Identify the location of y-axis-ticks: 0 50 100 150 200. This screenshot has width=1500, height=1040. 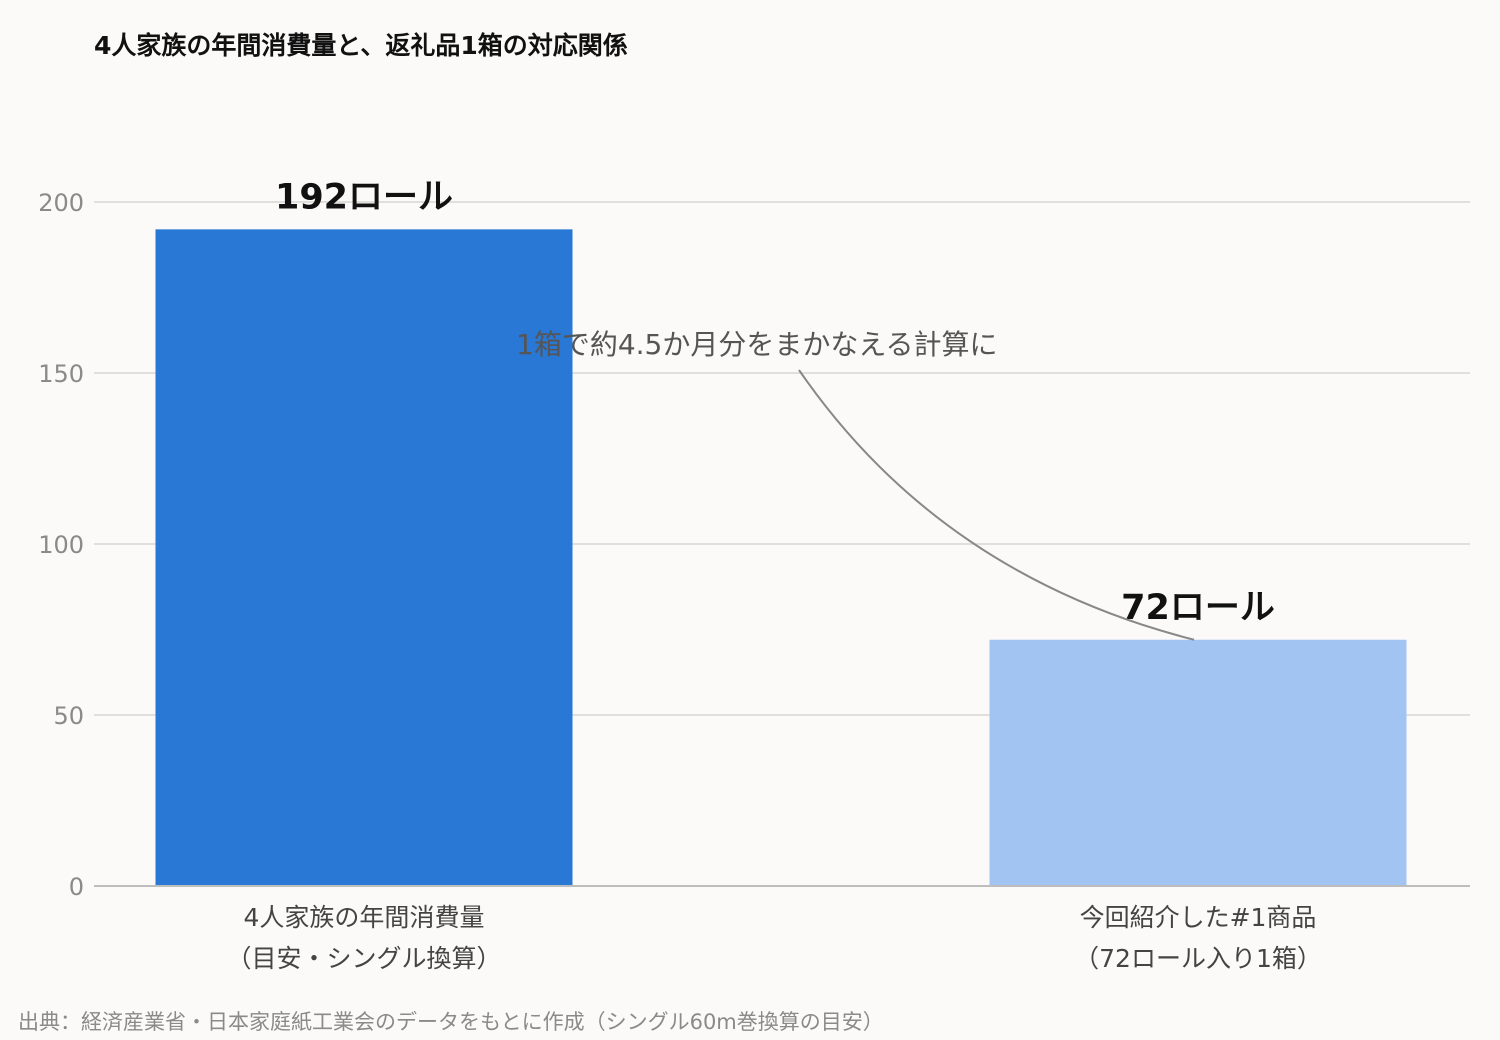
(61, 545).